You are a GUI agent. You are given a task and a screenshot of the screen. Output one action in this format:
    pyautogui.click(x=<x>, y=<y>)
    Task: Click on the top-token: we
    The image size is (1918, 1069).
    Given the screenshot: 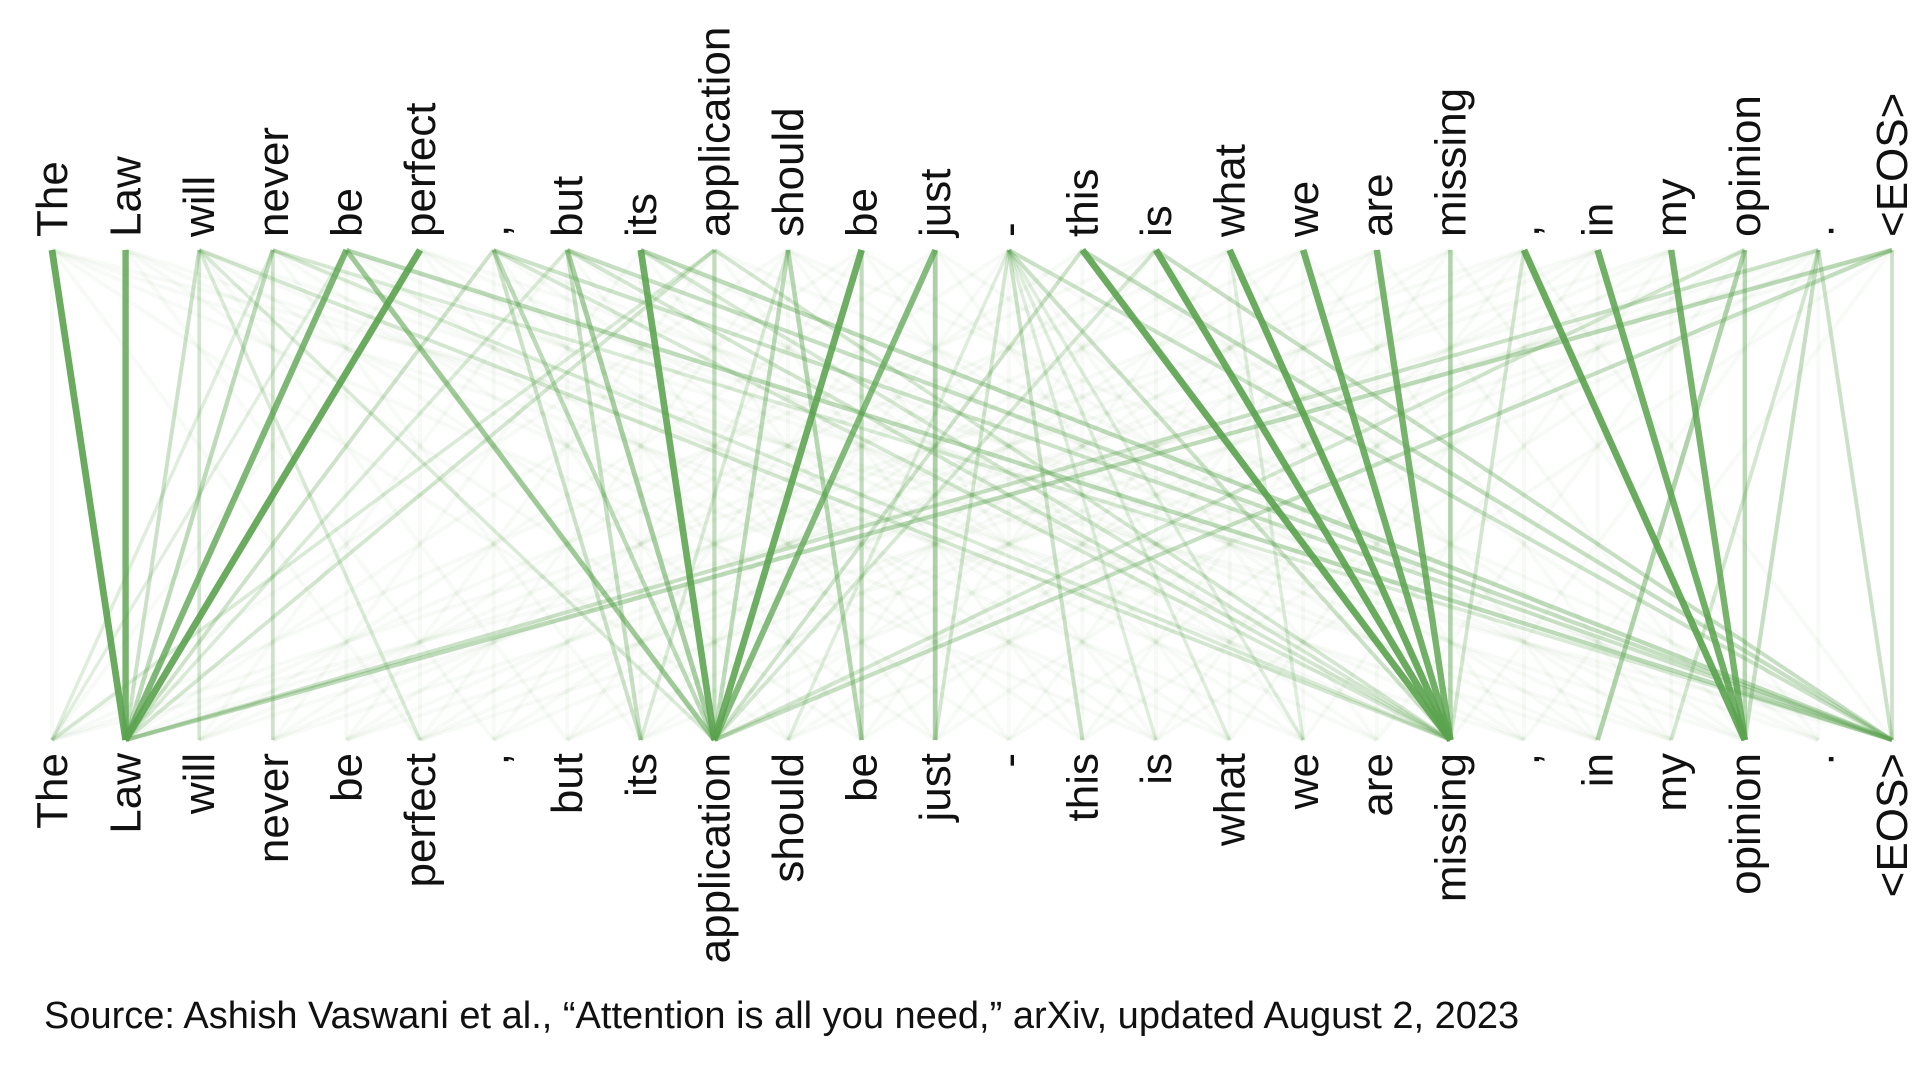 What is the action you would take?
    pyautogui.click(x=1303, y=209)
    